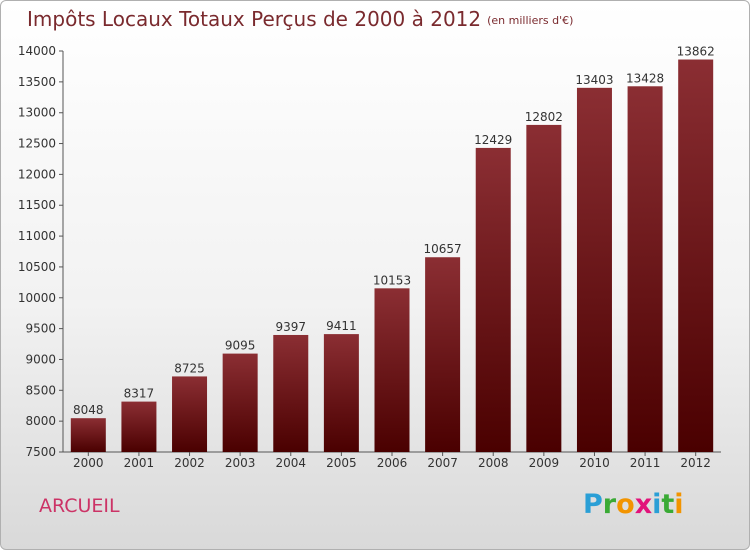 Image resolution: width=750 pixels, height=550 pixels. What do you see at coordinates (37, 144) in the screenshot?
I see `y-tick-label: 12500` at bounding box center [37, 144].